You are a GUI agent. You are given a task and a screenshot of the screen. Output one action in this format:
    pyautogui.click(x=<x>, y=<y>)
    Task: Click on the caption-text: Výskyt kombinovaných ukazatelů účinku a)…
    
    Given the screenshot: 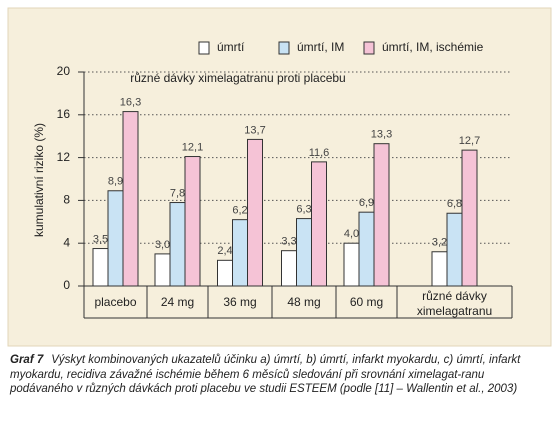 What is the action you would take?
    pyautogui.click(x=265, y=374)
    